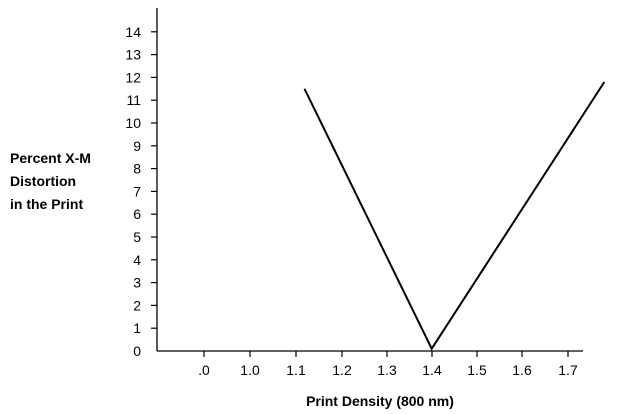  Describe the element at coordinates (370, 364) in the screenshot. I see `x-axis: .0 1.0 1.1 1.2 1.3 1.4 1.5 1.6 1.7` at that location.